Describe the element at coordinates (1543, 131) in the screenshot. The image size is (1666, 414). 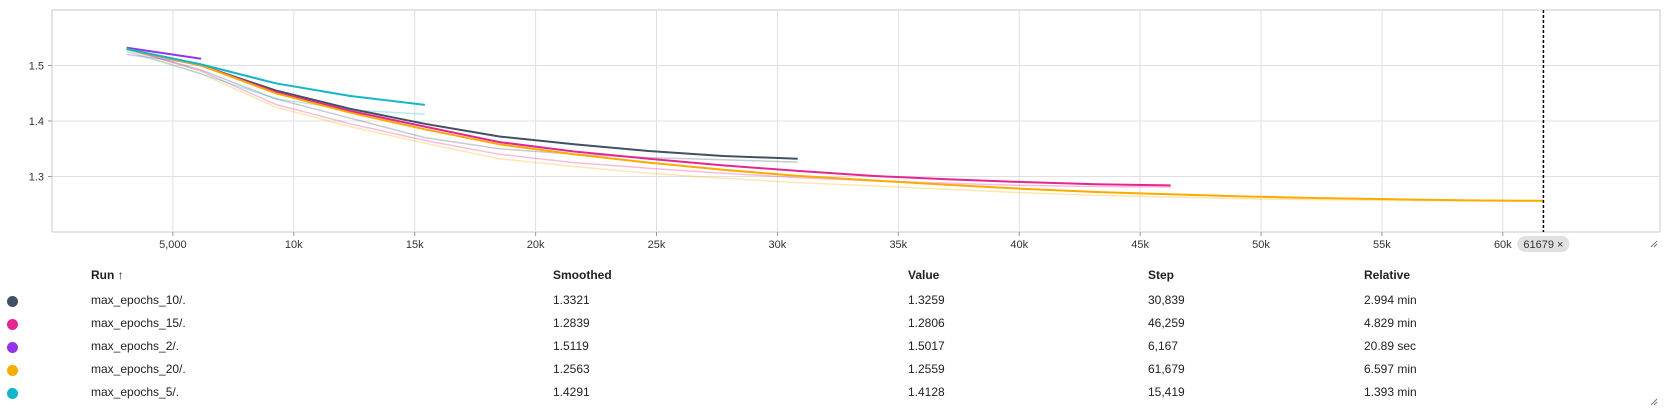
I see `step-cursor: 61679 ×` at that location.